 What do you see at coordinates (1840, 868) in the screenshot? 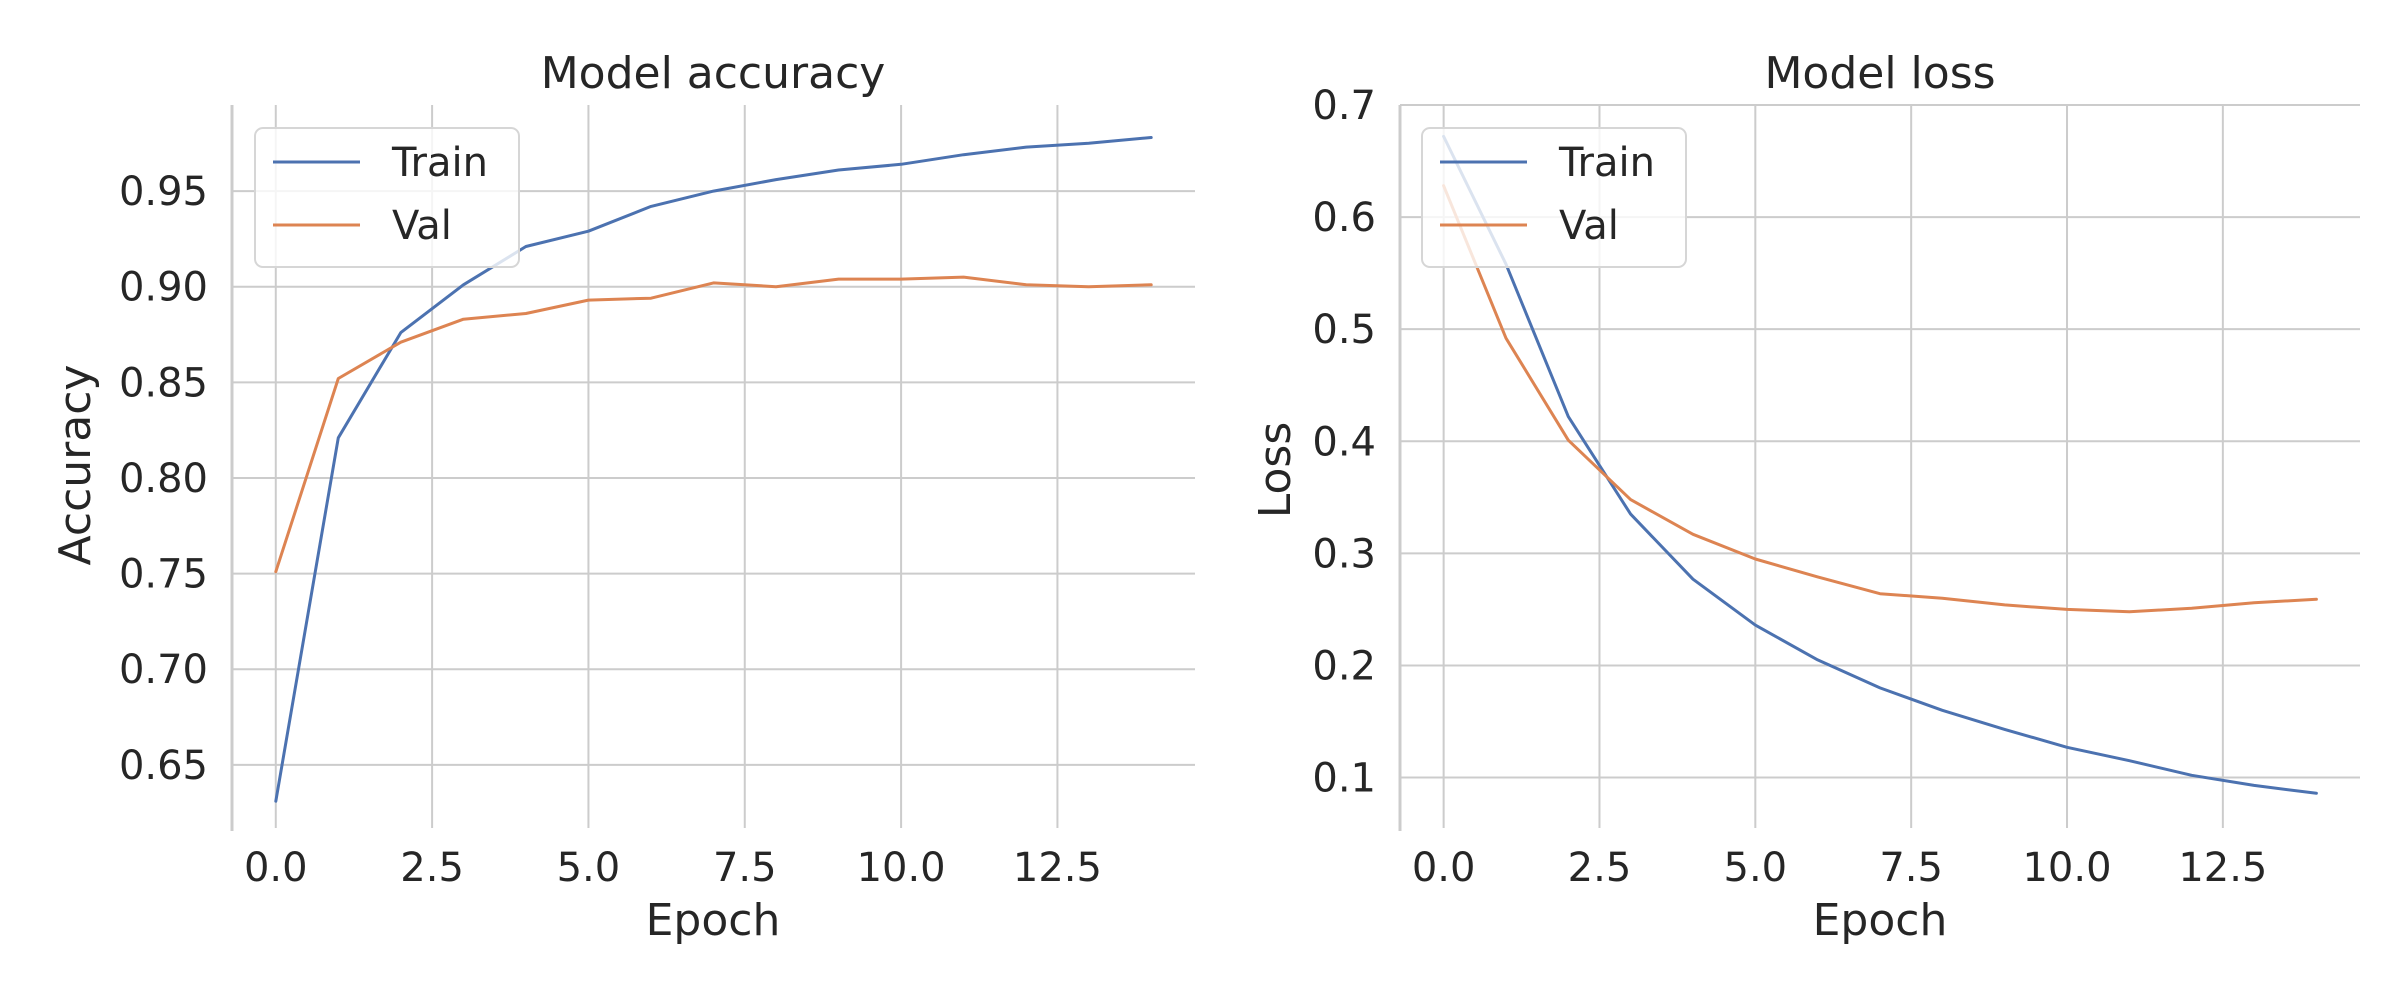
I see `loss-x-tick-labels: 0.0 2.5 5.0 7.5 10.0 12.5` at bounding box center [1840, 868].